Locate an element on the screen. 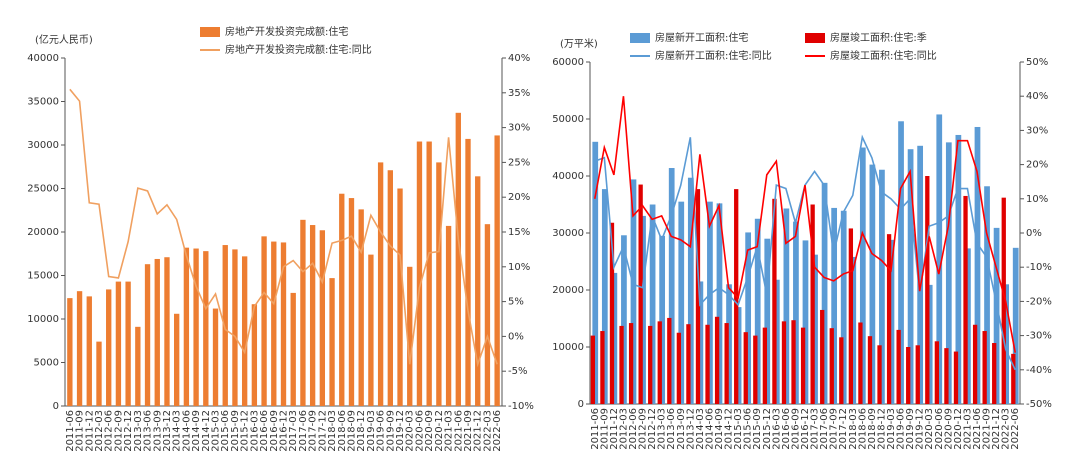 Image resolution: width=1080 pixels, height=473 pixels. x-tick-label: 2016-06 is located at coordinates (264, 431).